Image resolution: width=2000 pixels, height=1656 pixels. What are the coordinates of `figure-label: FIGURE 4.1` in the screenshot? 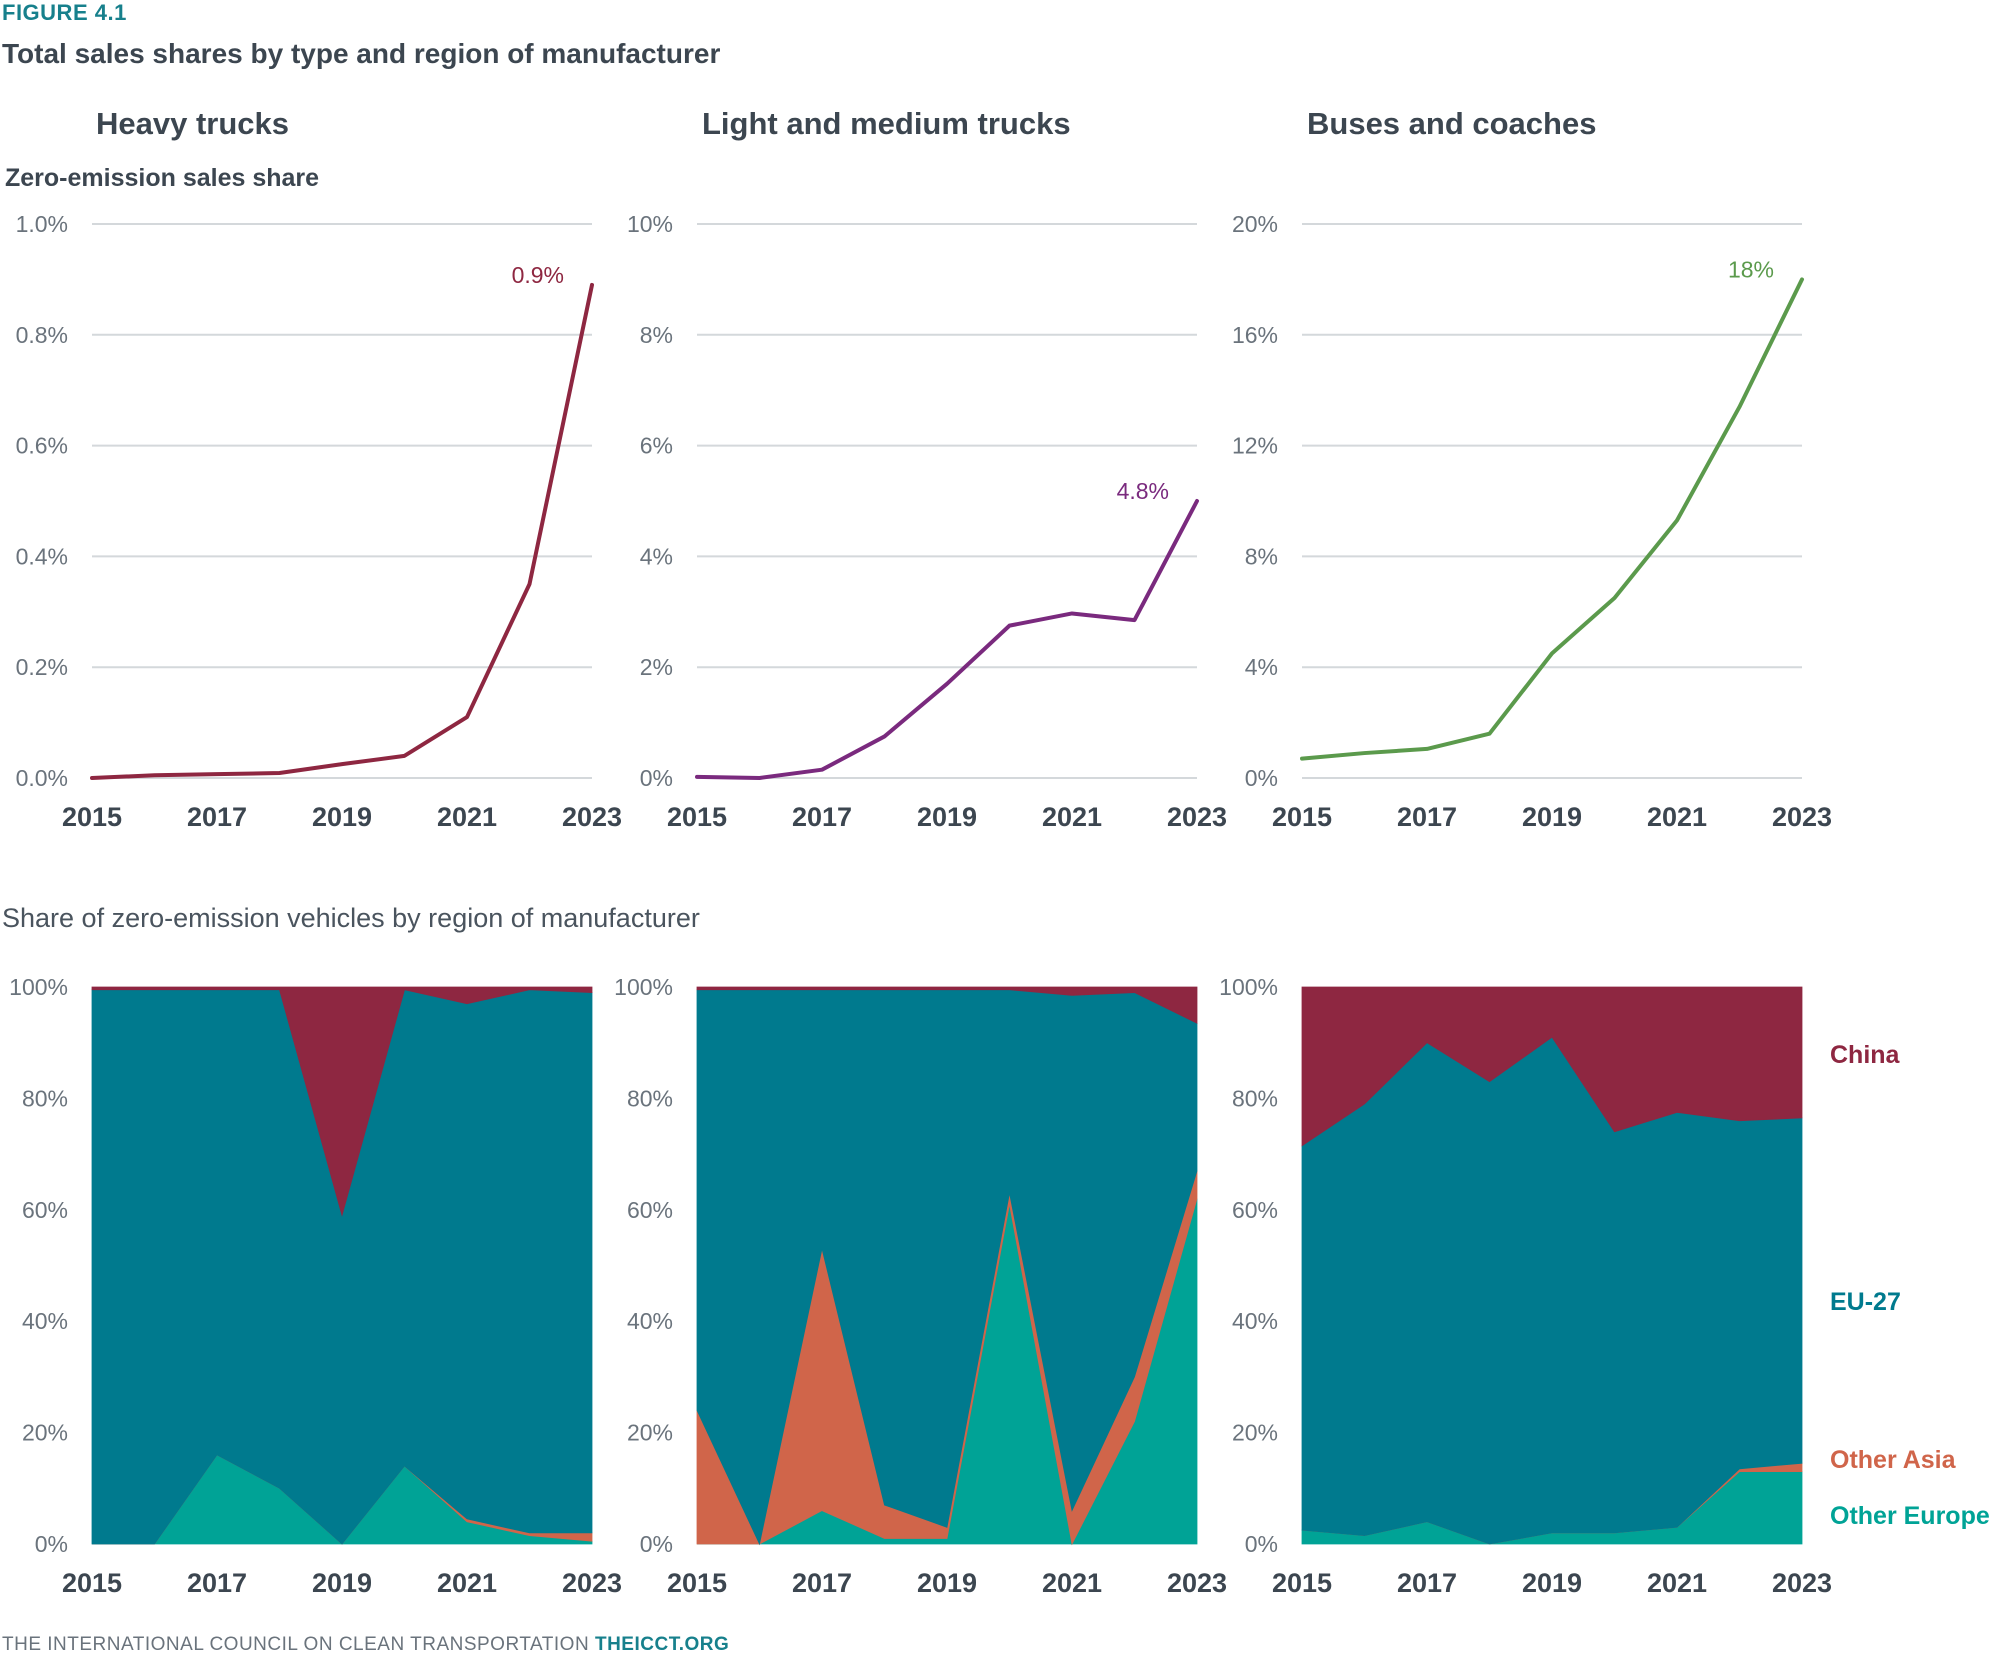 It's located at (64, 12).